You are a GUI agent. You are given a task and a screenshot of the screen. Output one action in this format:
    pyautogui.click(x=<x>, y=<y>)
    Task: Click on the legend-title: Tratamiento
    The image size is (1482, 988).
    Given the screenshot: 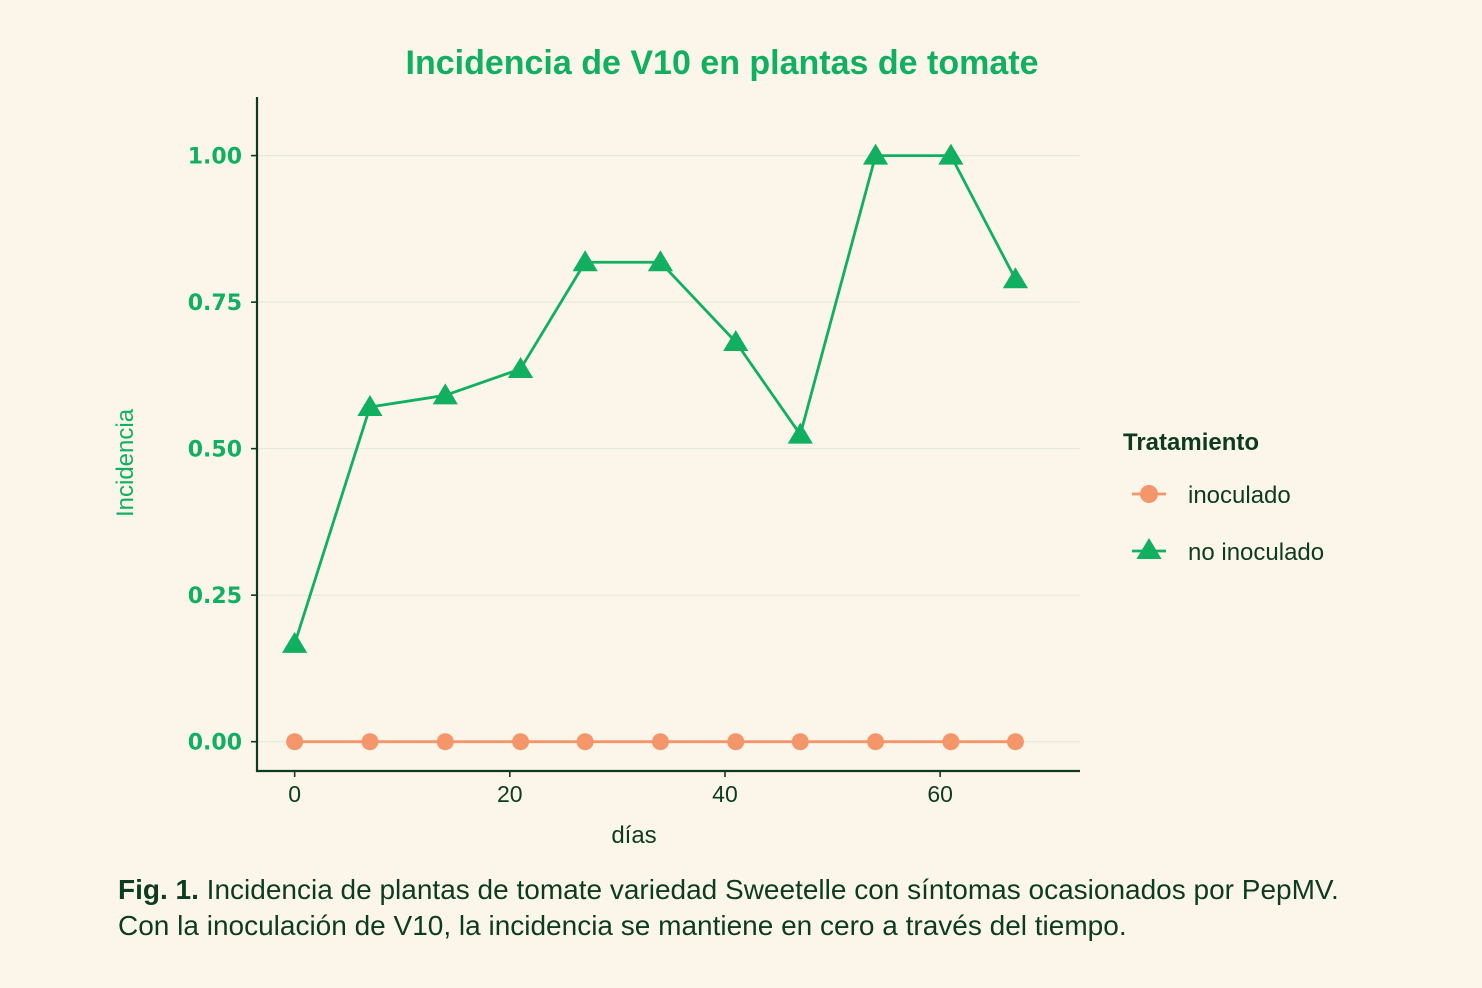 What is the action you would take?
    pyautogui.click(x=1191, y=442)
    